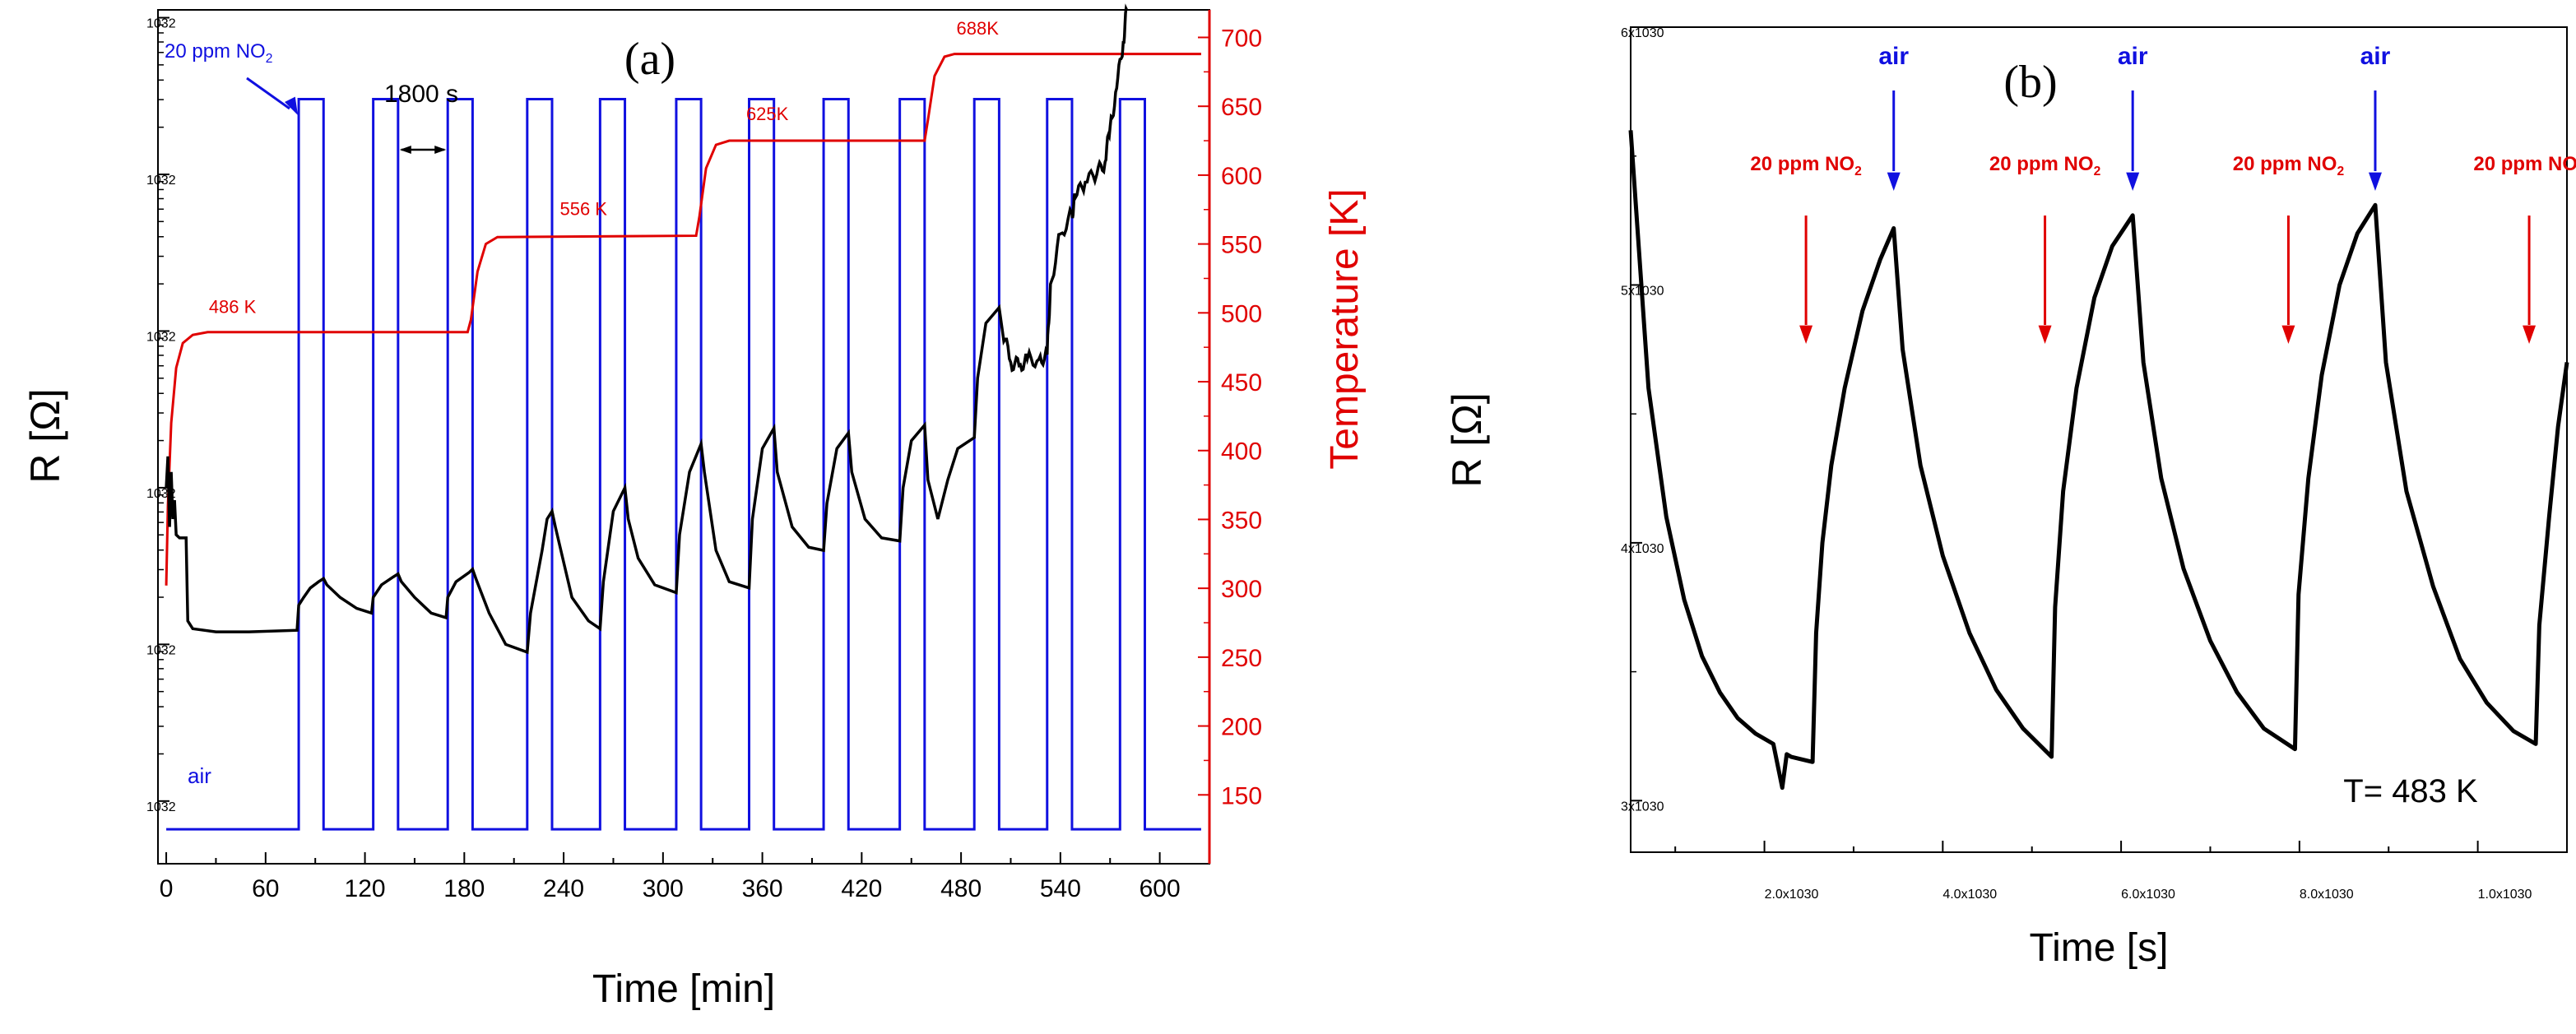  What do you see at coordinates (961, 888) in the screenshot?
I see `x-tick-label-a: 480` at bounding box center [961, 888].